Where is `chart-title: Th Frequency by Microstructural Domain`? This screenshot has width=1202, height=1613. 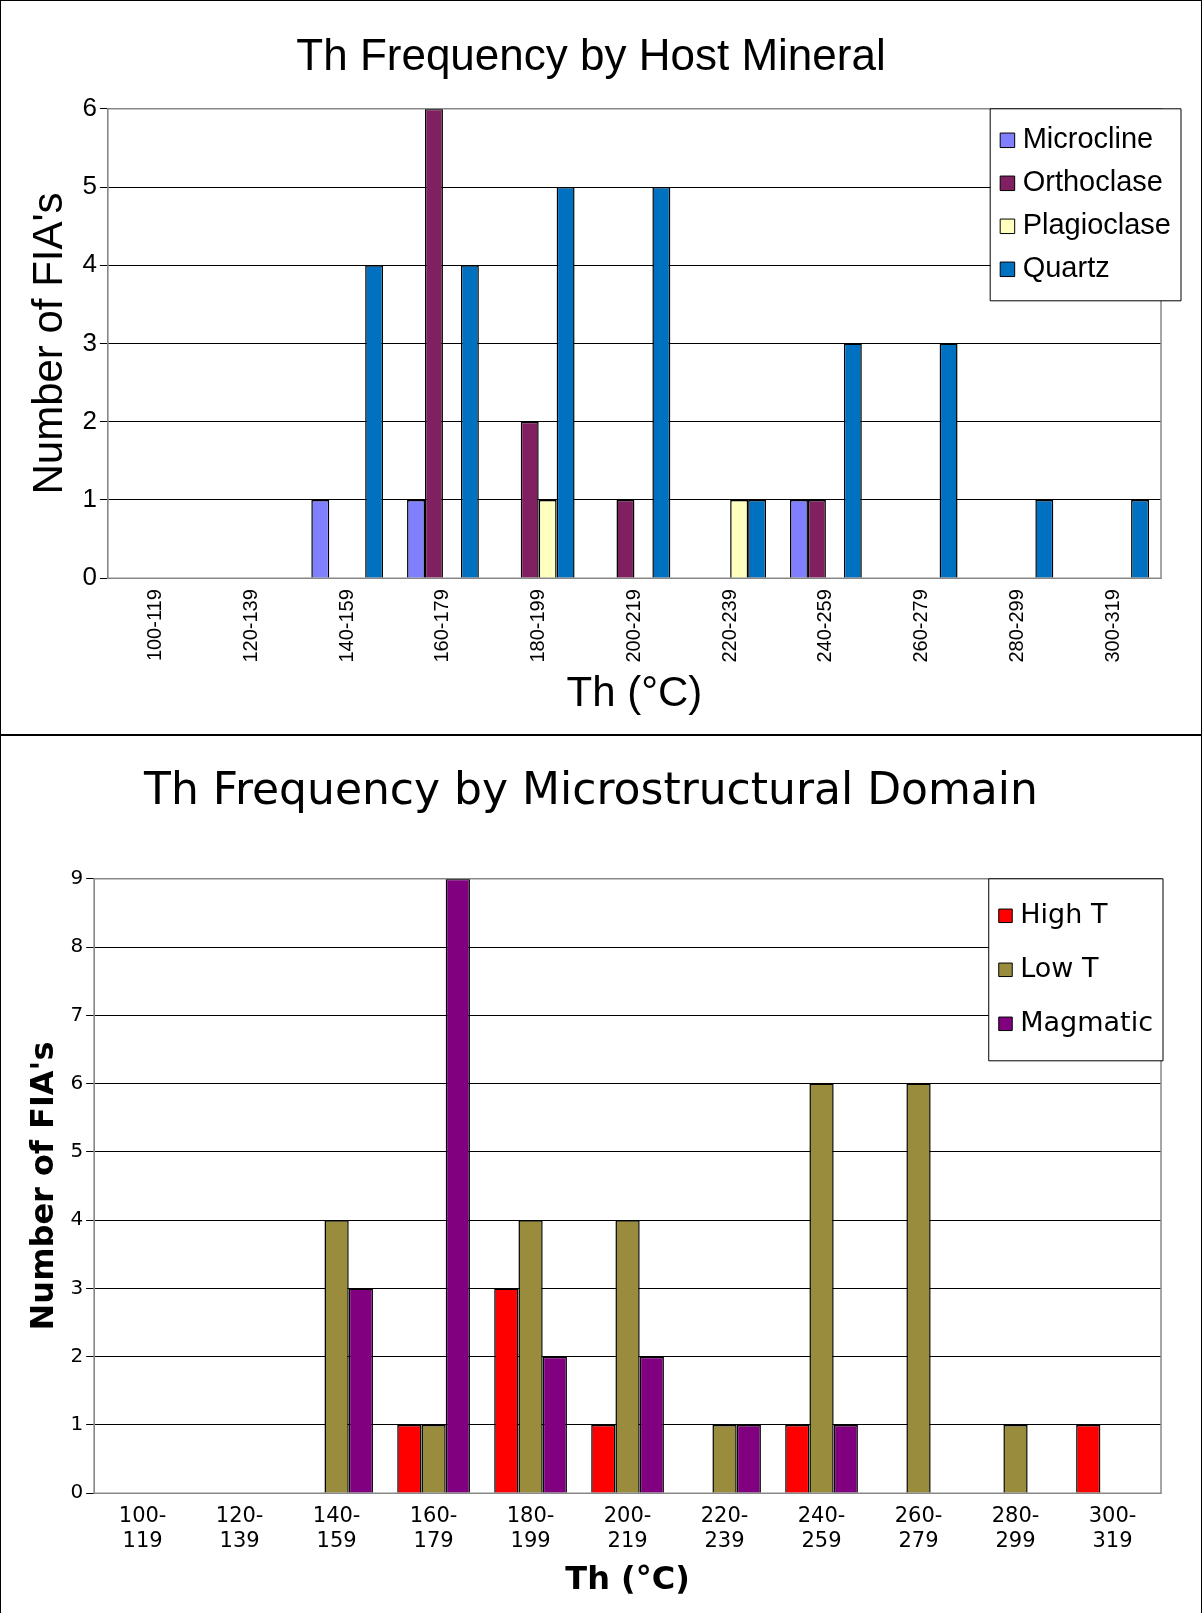
chart-title: Th Frequency by Microstructural Domain is located at coordinates (590, 788).